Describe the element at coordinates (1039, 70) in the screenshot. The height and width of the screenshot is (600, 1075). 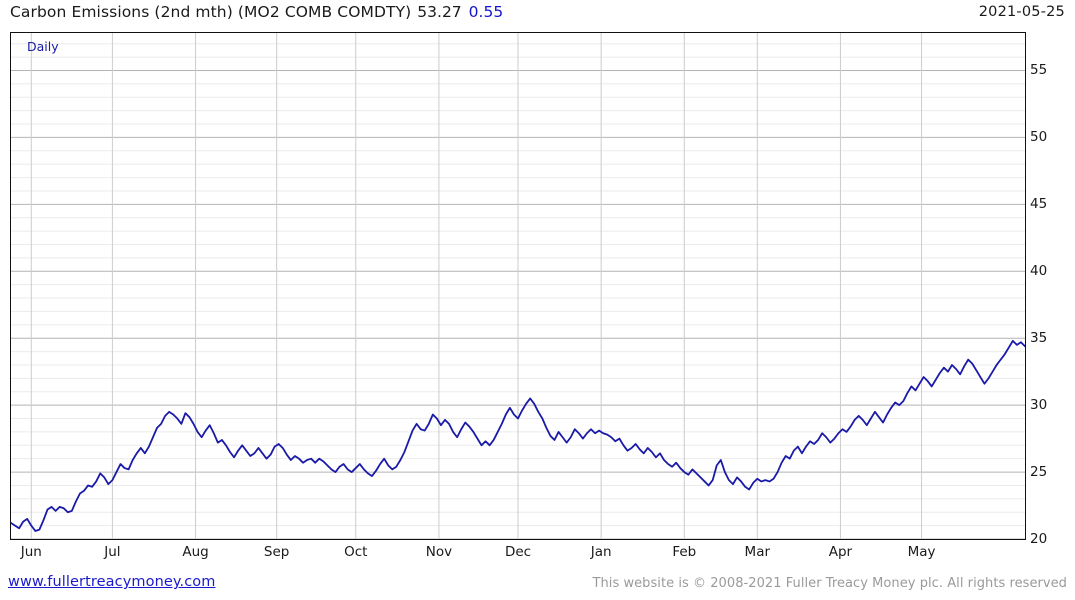
I see `y-axis-tick-label: 55` at that location.